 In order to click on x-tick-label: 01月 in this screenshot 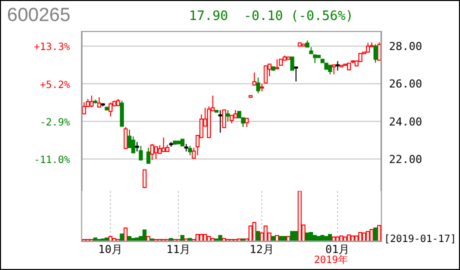, I will do `click(337, 249)`.